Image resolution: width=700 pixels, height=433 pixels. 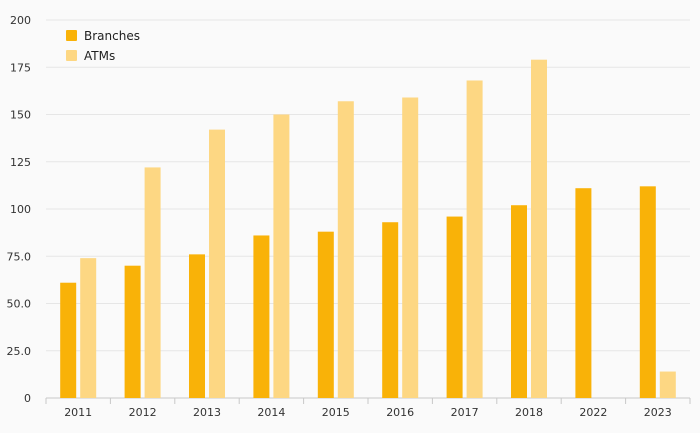 What do you see at coordinates (539, 228) in the screenshot?
I see `bar-atms-2018` at bounding box center [539, 228].